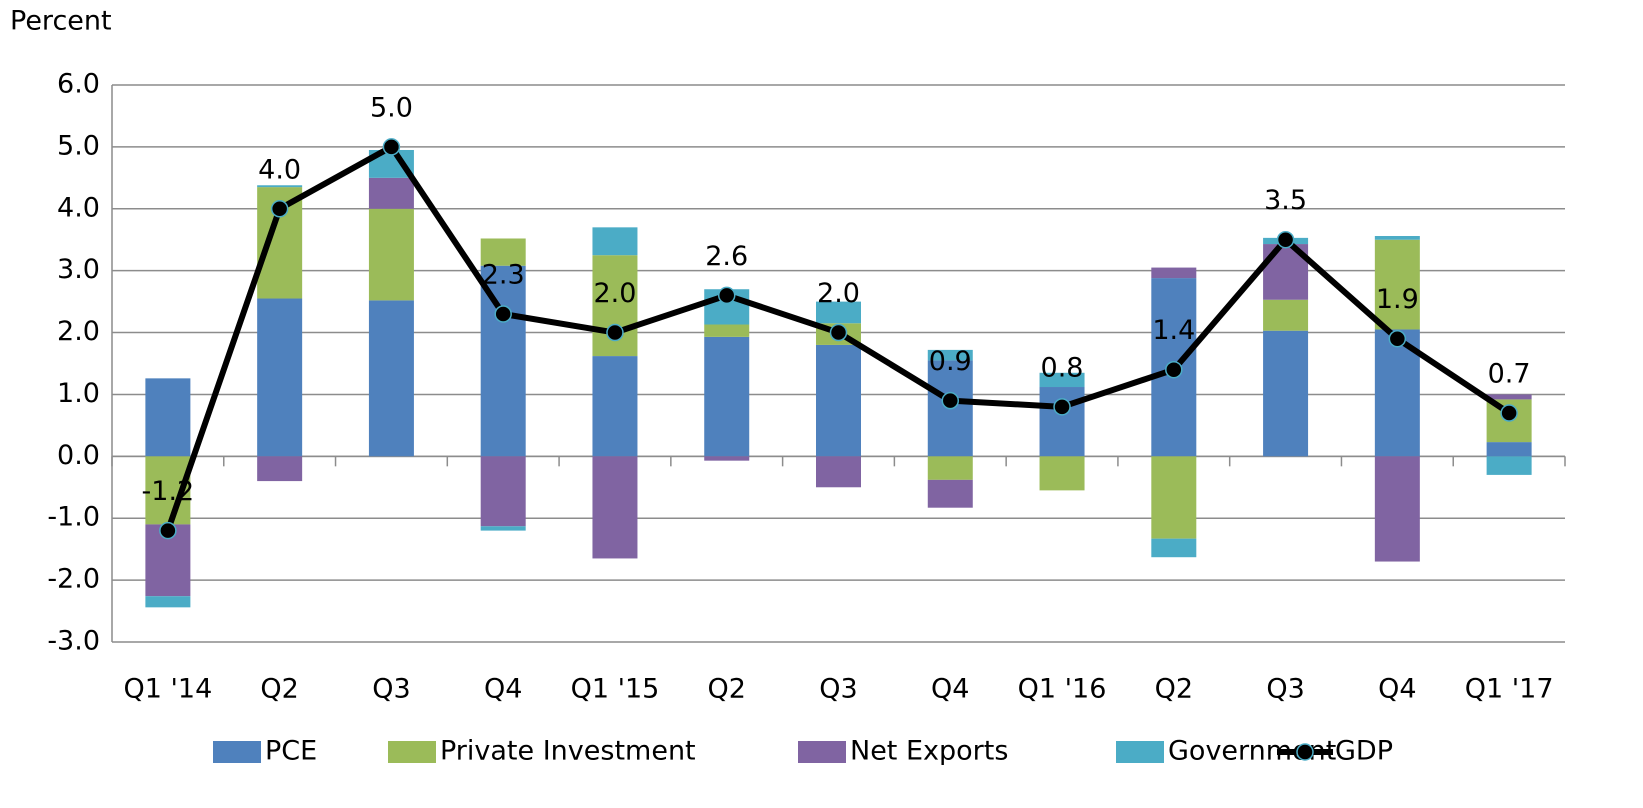 The width and height of the screenshot is (1643, 808). I want to click on data-label: 1.4, so click(1173, 330).